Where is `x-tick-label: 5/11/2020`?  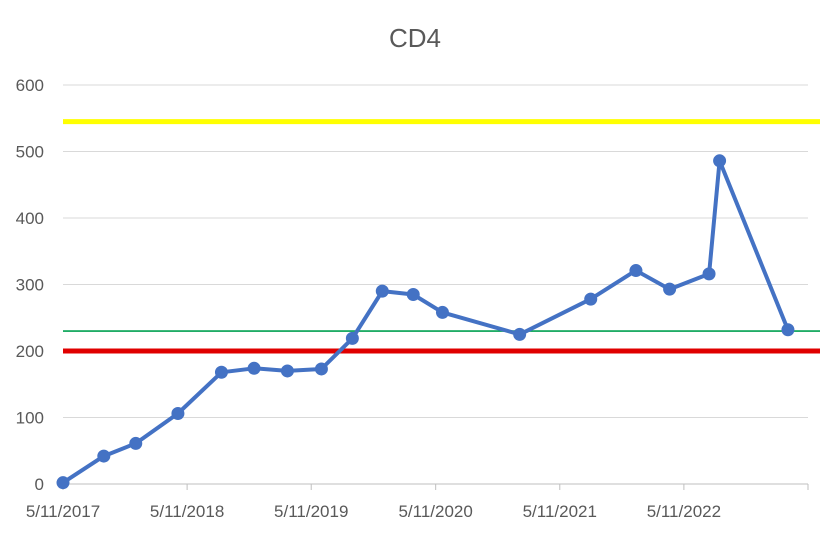
x-tick-label: 5/11/2020 is located at coordinates (435, 511).